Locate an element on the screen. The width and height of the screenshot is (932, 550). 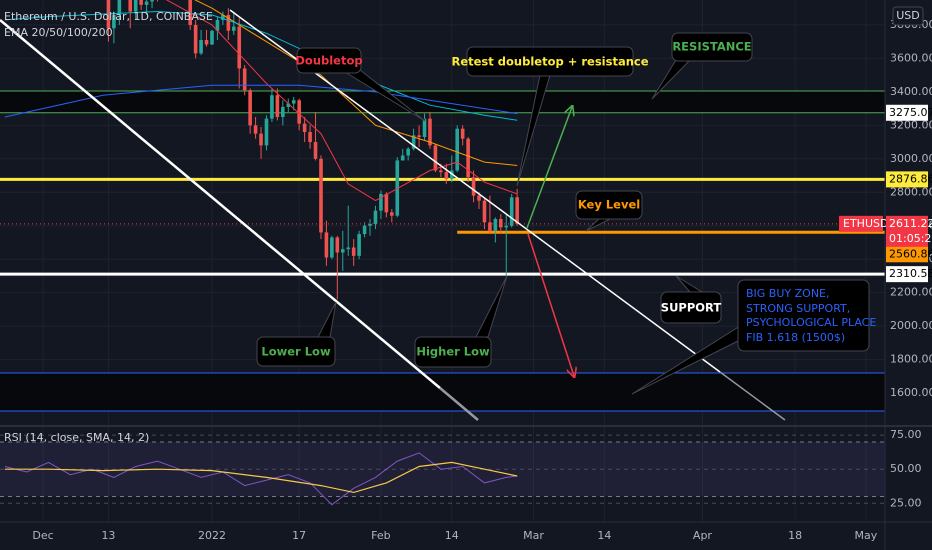
annotation: Higher Low is located at coordinates (453, 352).